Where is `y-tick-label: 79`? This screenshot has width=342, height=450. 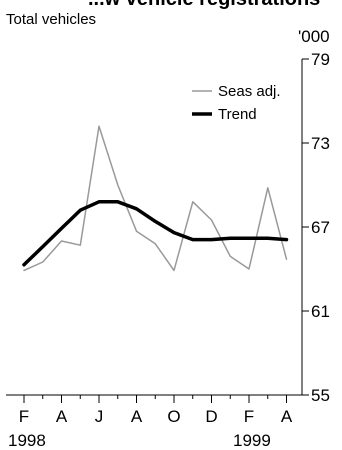 y-tick-label: 79 is located at coordinates (320, 59).